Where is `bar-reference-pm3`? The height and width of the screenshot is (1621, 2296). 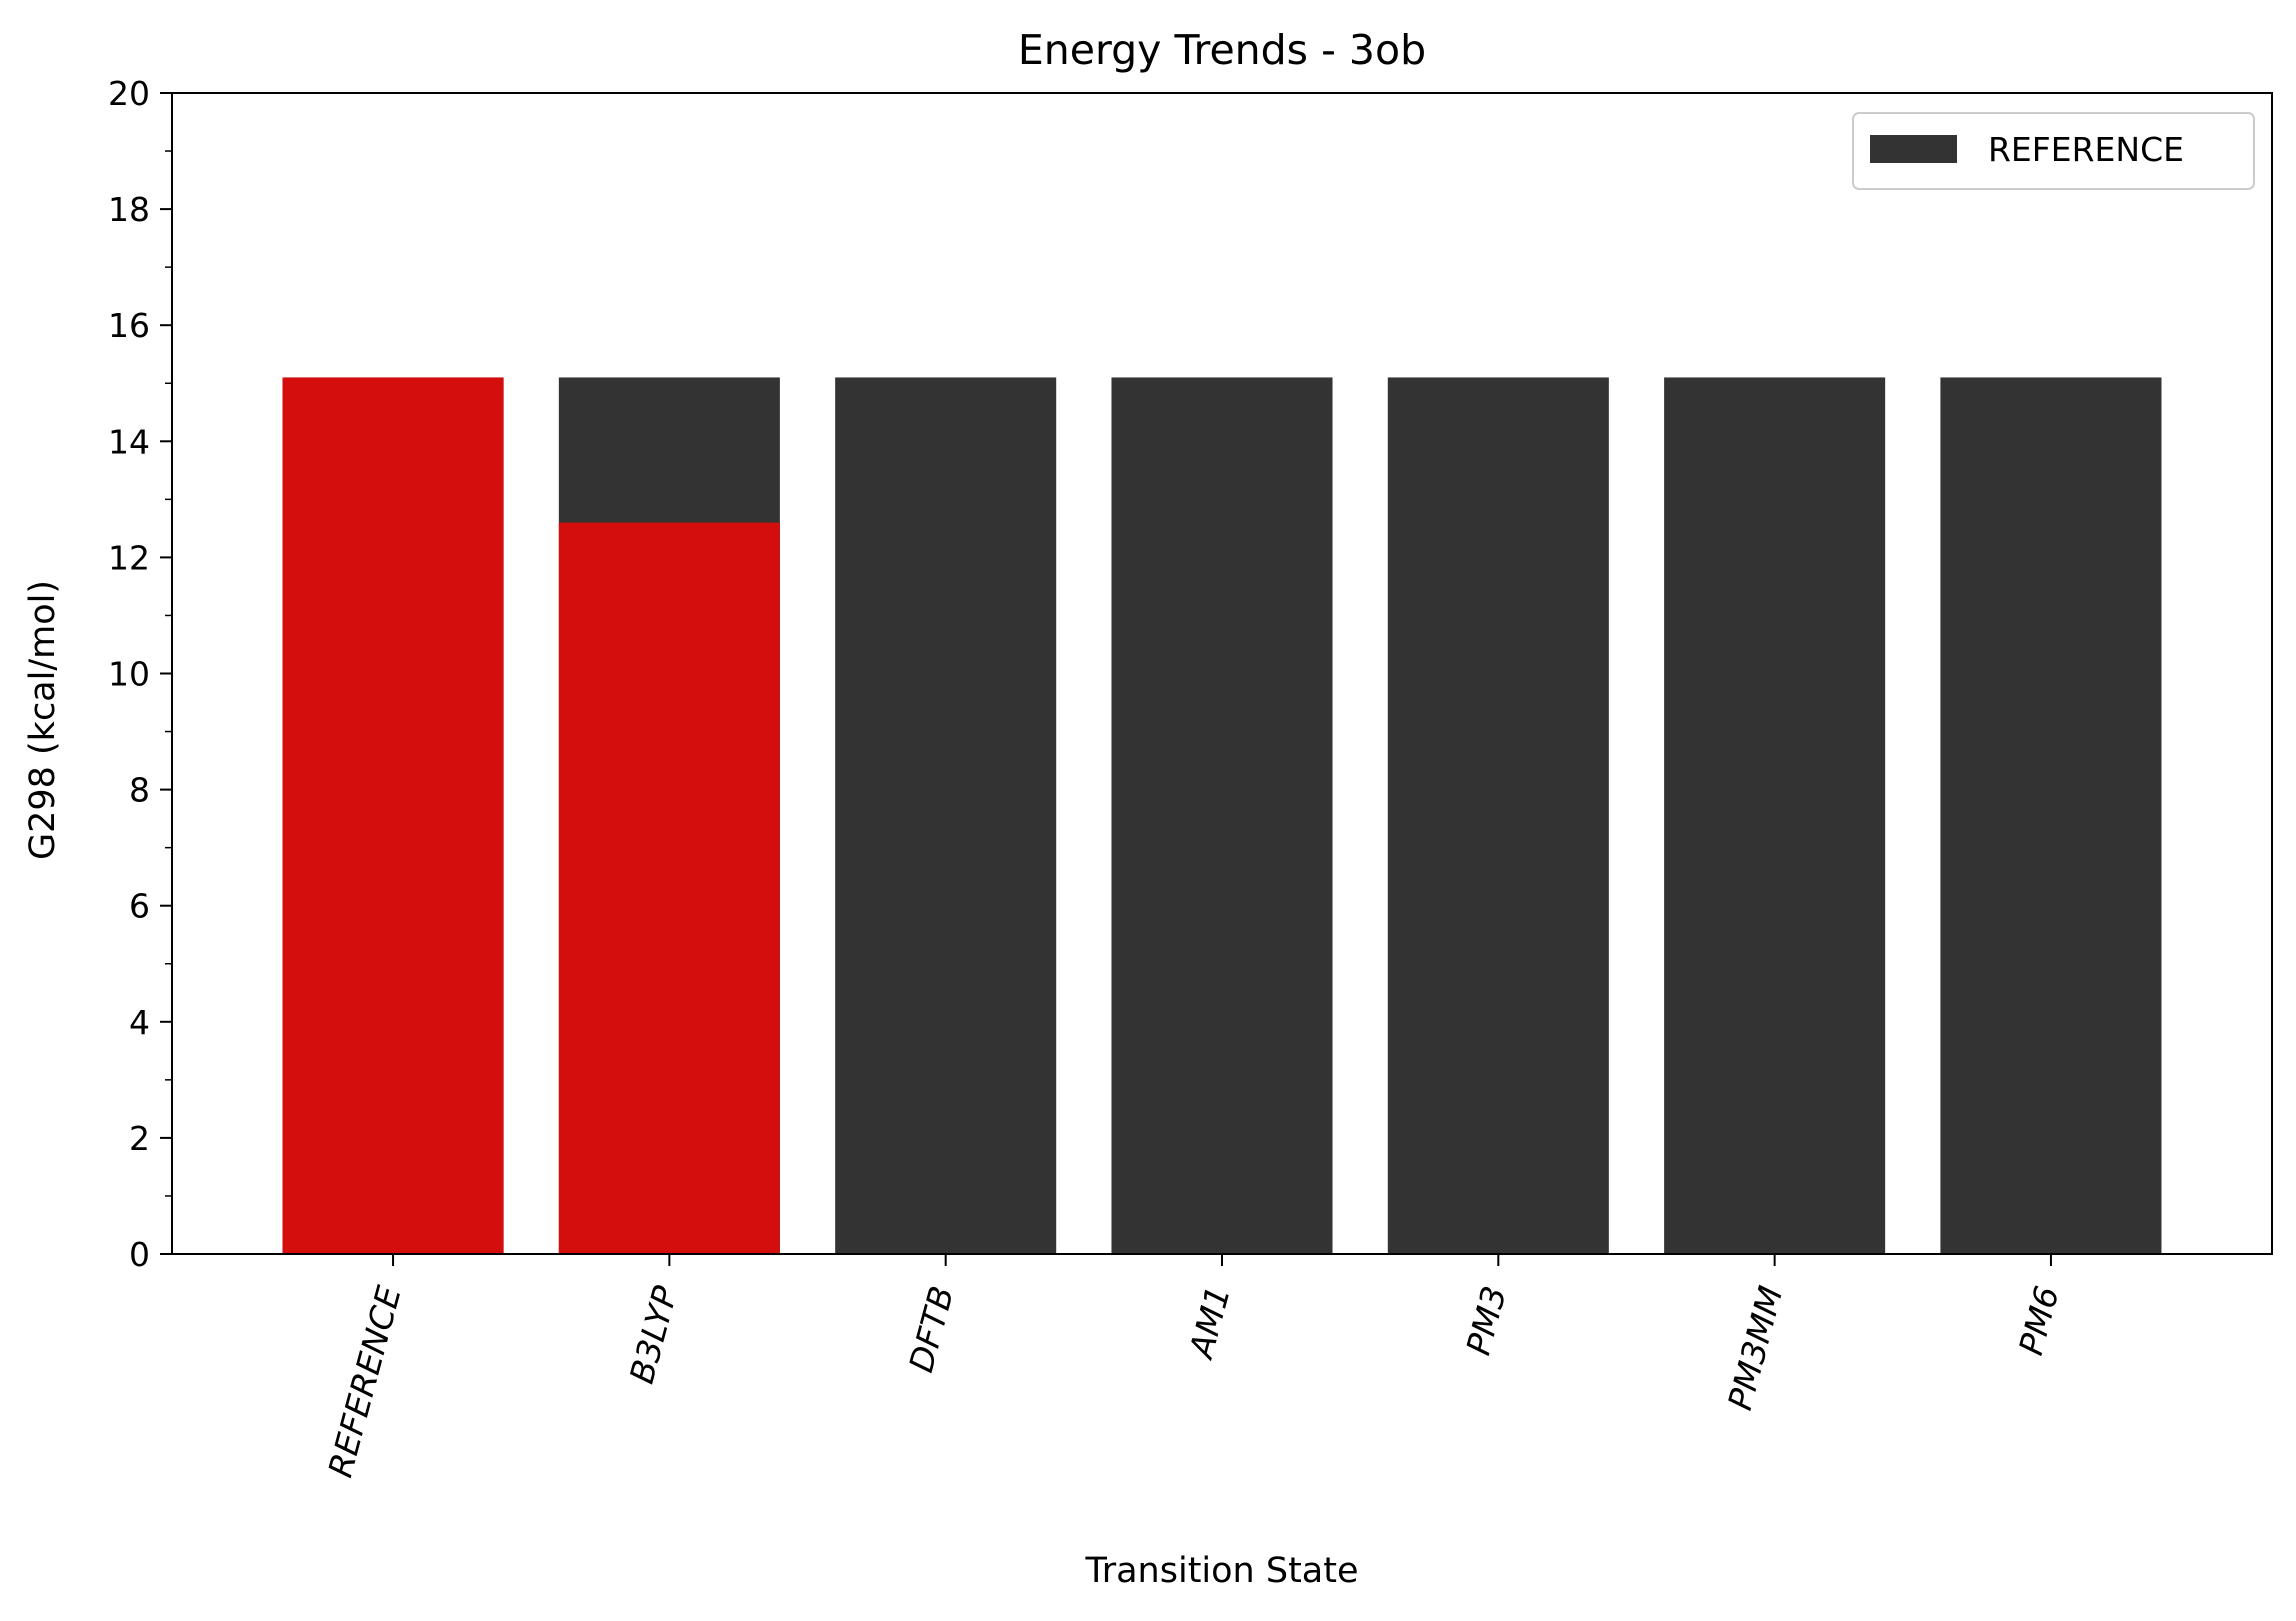
bar-reference-pm3 is located at coordinates (1498, 815).